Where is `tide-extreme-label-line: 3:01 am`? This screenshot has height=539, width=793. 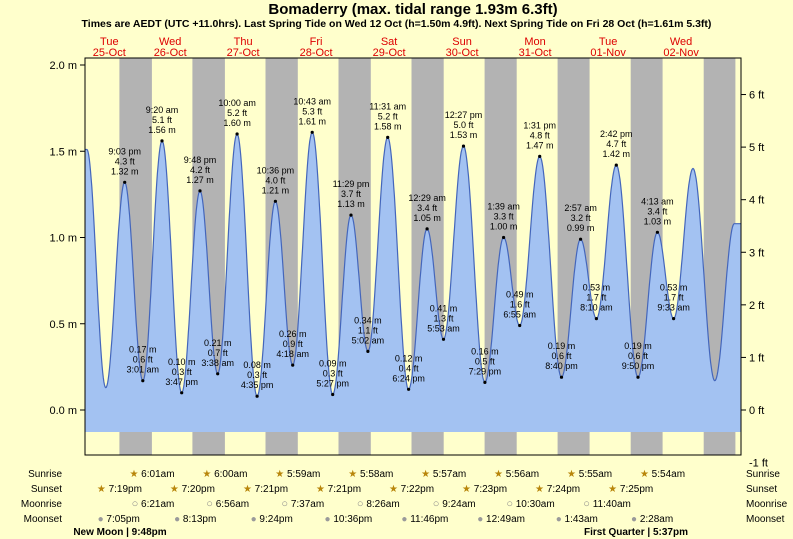
tide-extreme-label-line: 3:01 am is located at coordinates (143, 370).